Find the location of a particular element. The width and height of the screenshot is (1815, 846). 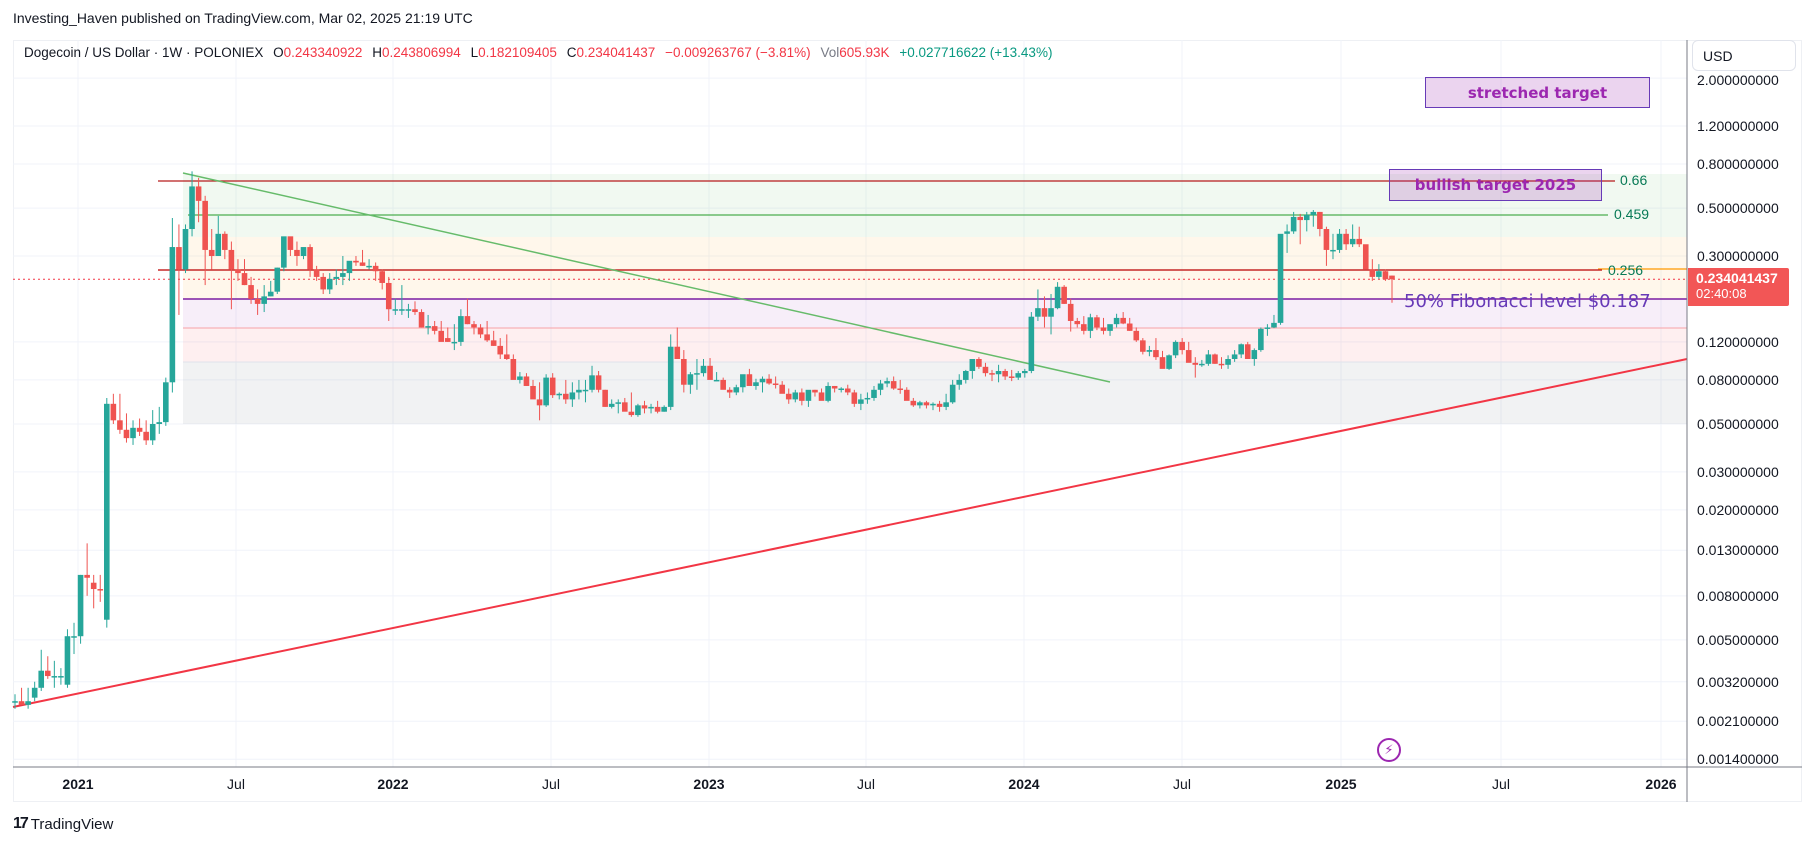

close-value: 0.234041437 is located at coordinates (616, 52).